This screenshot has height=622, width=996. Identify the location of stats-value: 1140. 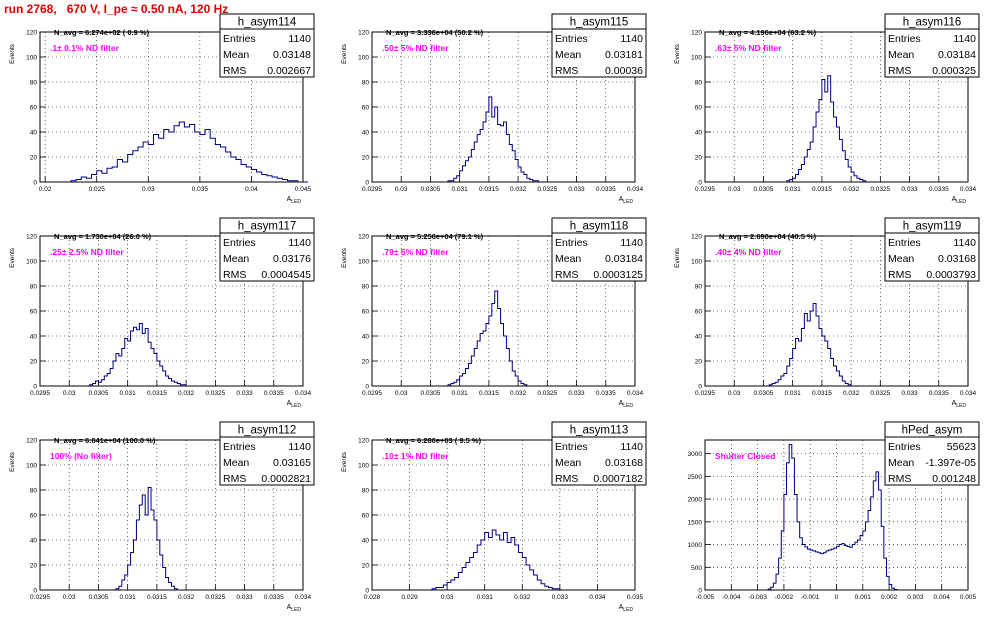
(631, 447).